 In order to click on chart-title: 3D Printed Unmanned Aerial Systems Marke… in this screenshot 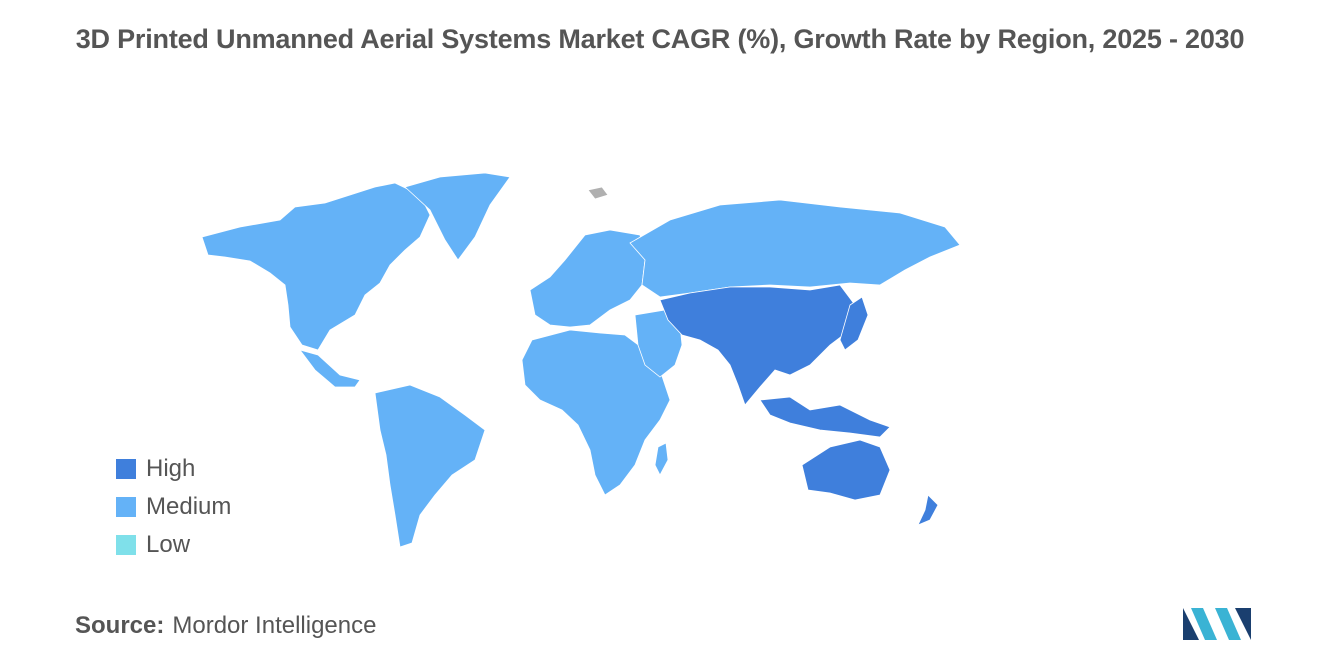, I will do `click(660, 39)`.